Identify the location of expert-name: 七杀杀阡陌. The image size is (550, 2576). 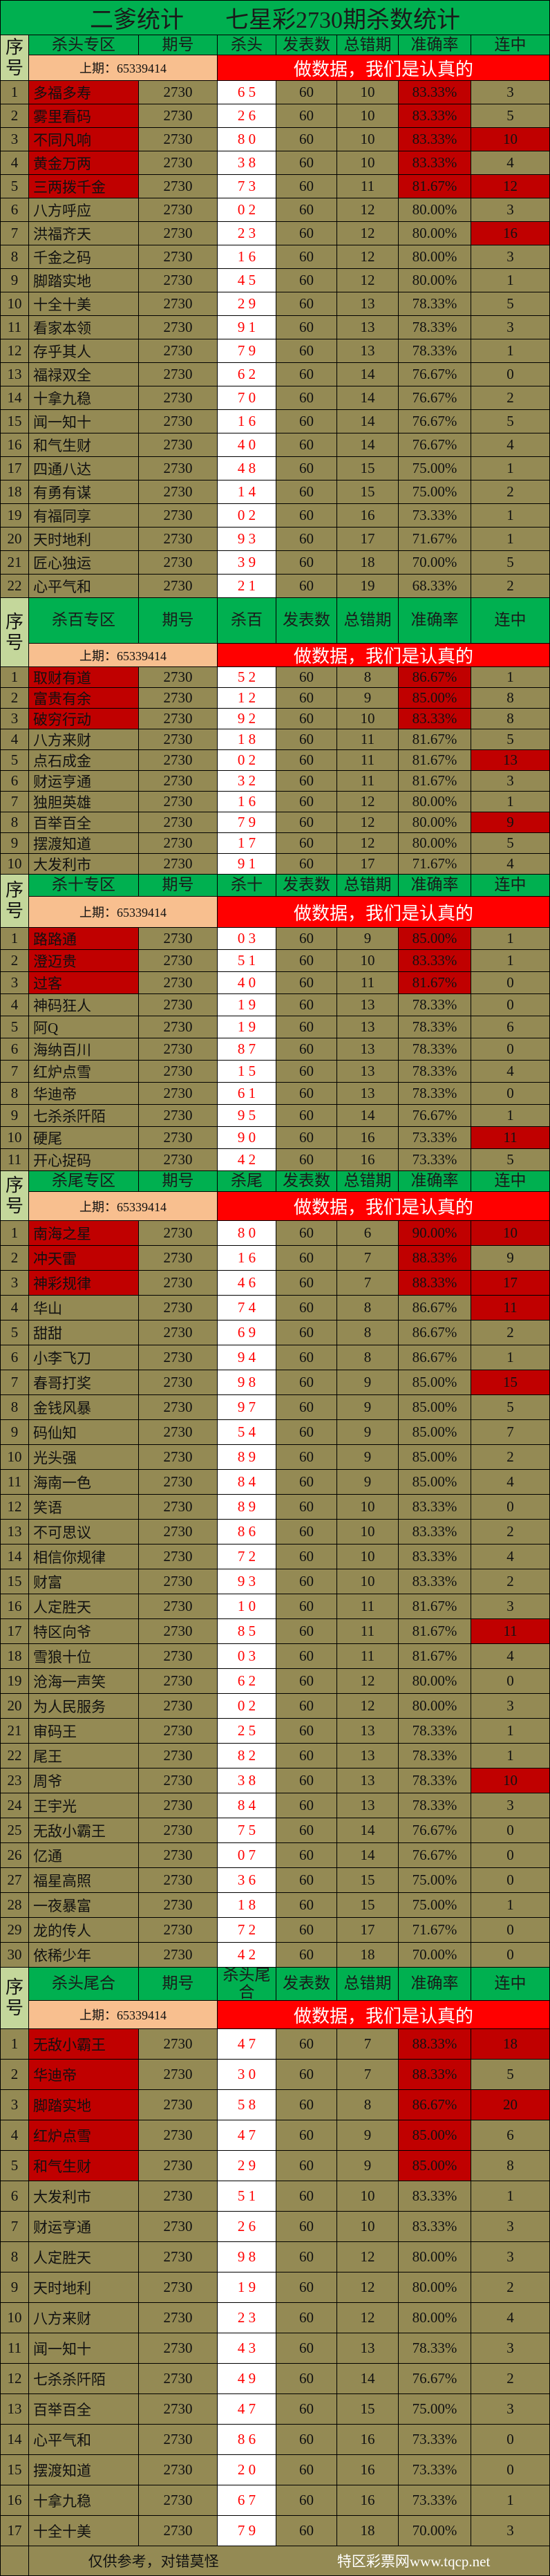
(84, 1116).